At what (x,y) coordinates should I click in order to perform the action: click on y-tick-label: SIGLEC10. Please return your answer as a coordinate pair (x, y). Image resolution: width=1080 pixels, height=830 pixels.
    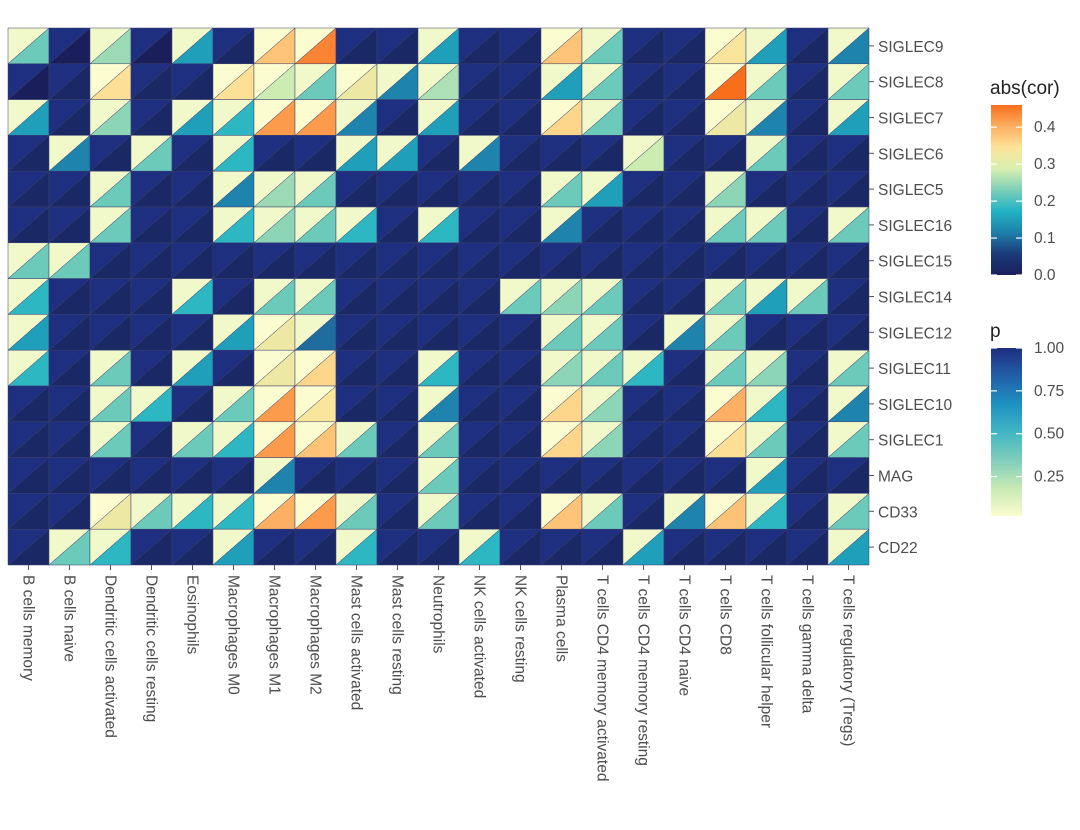
    Looking at the image, I should click on (915, 405).